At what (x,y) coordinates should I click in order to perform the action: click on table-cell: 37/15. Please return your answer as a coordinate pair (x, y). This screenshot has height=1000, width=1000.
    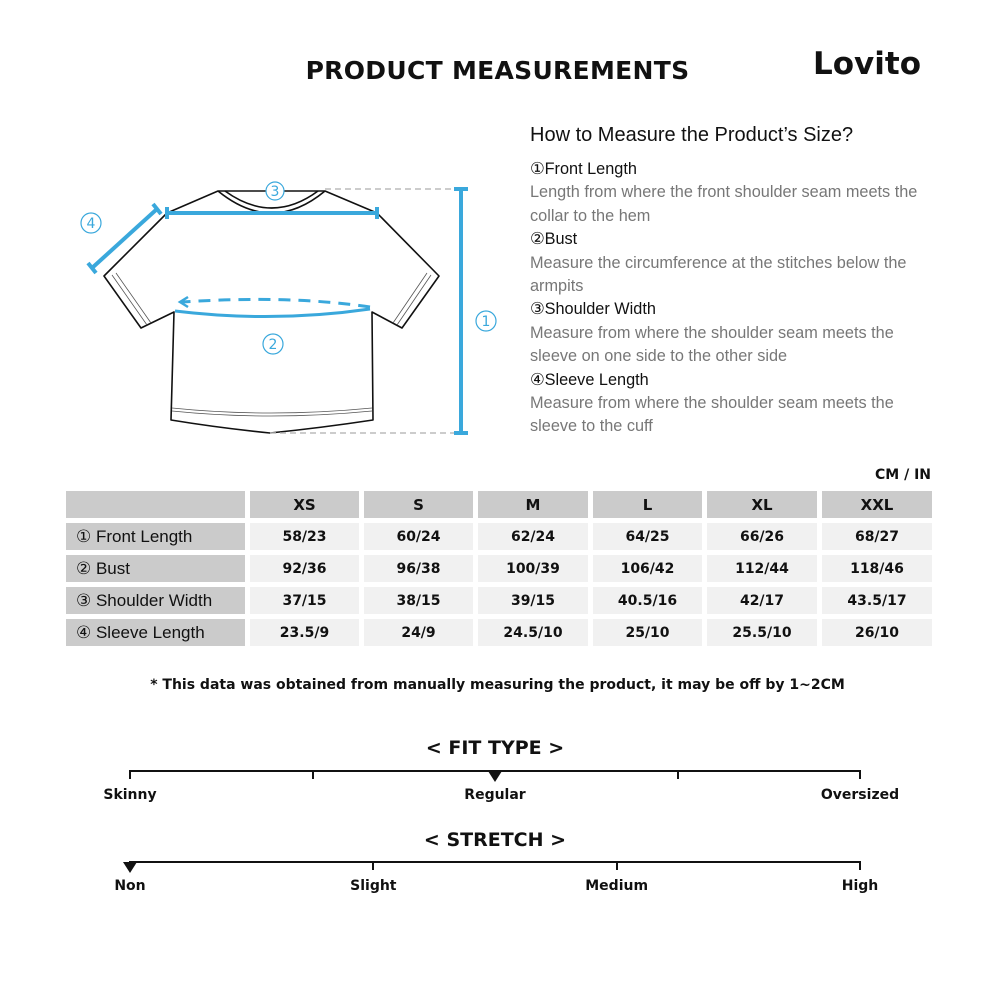
    Looking at the image, I should click on (304, 600).